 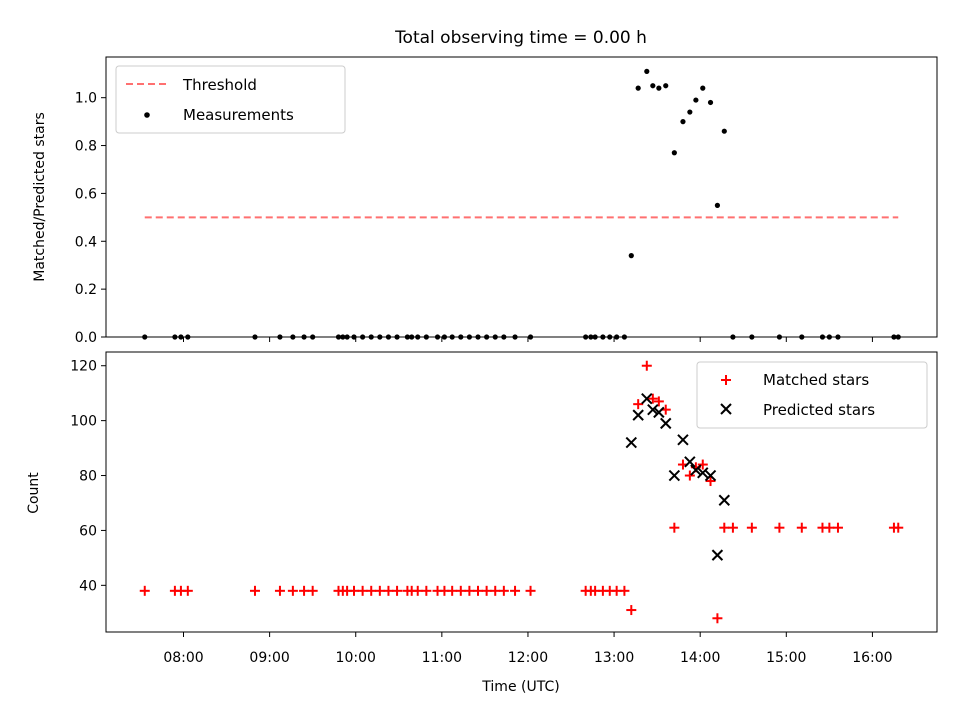 What do you see at coordinates (614, 658) in the screenshot?
I see `bottom-xtick-label: 13:00` at bounding box center [614, 658].